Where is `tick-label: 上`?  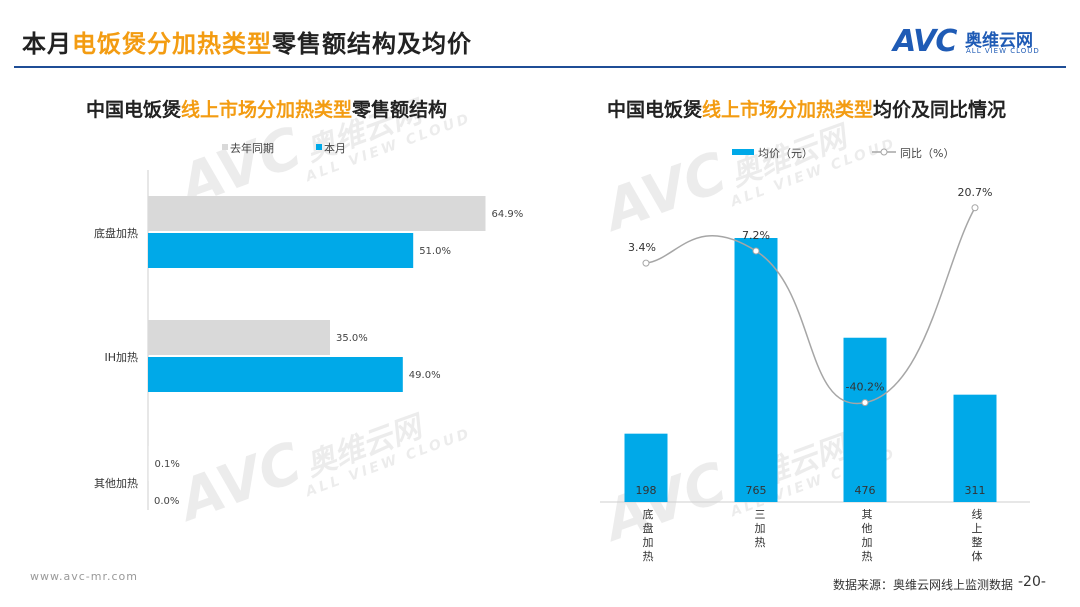 tick-label: 上 is located at coordinates (977, 528).